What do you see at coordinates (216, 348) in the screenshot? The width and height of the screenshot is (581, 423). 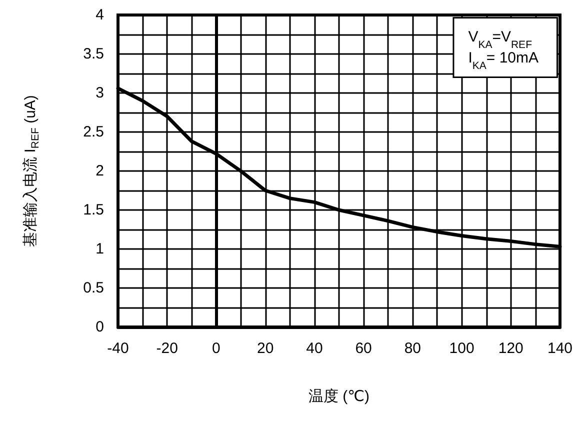 I see `x-tick-label: 0` at bounding box center [216, 348].